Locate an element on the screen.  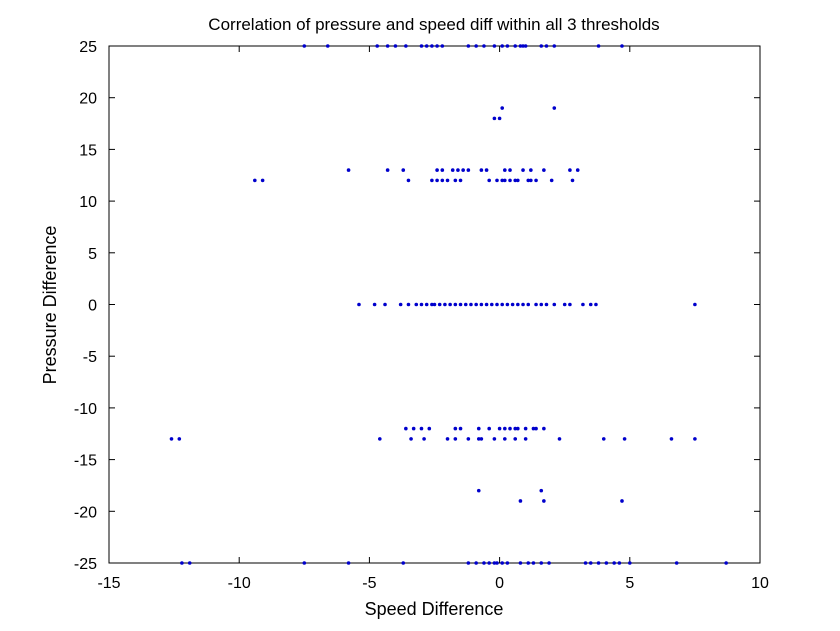
y-tick-label: -25 is located at coordinates (85, 564).